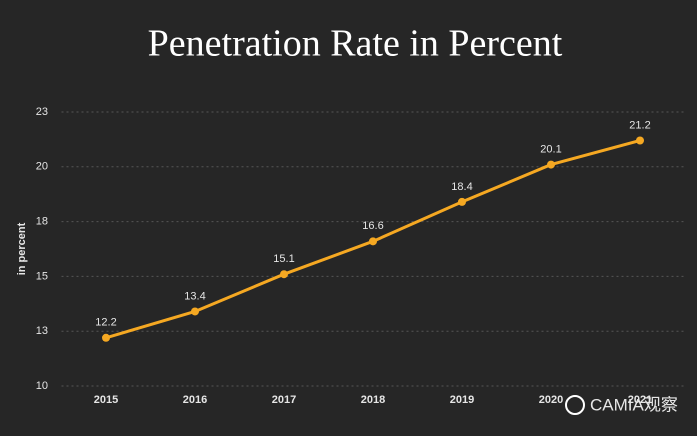  I want to click on y-axis-label: in percent, so click(22, 248).